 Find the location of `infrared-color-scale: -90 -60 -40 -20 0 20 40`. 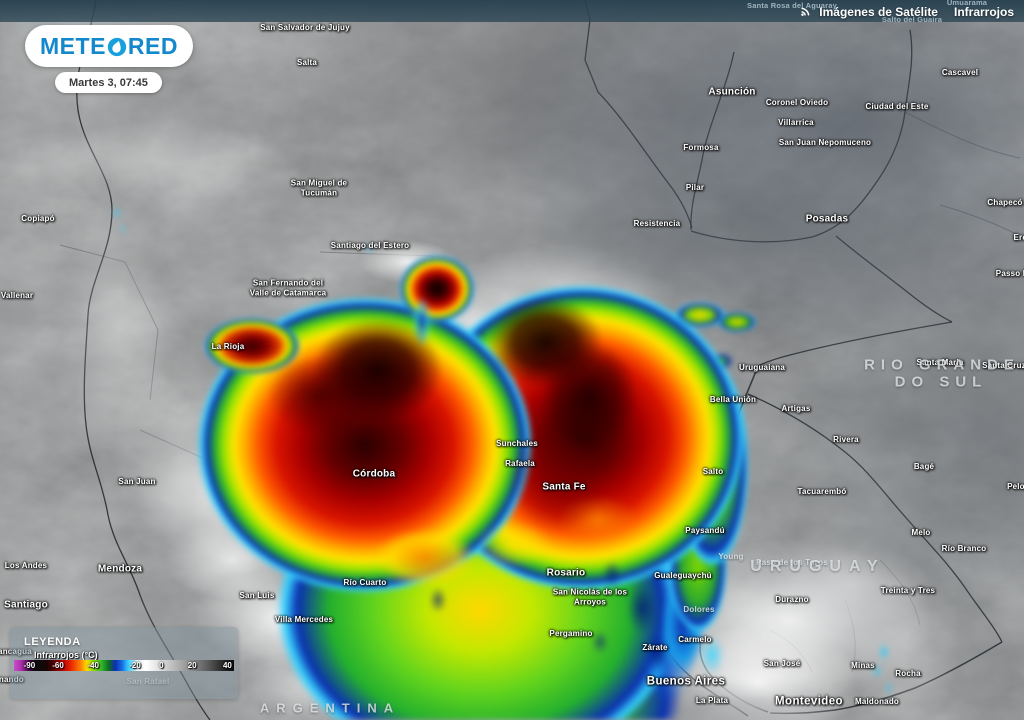

infrared-color-scale: -90 -60 -40 -20 0 20 40 is located at coordinates (124, 665).